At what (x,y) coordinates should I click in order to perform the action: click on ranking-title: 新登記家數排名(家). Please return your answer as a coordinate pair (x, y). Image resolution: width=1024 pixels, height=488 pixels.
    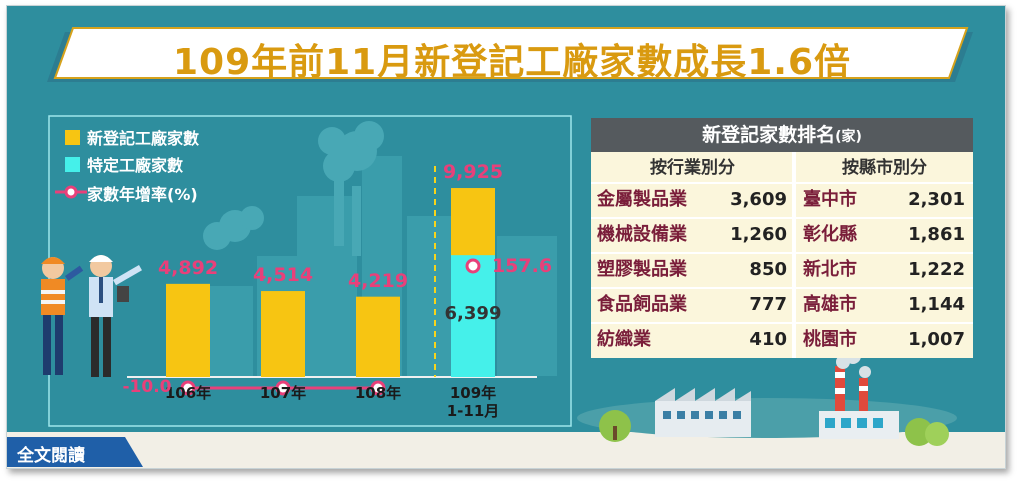
    Looking at the image, I should click on (782, 135).